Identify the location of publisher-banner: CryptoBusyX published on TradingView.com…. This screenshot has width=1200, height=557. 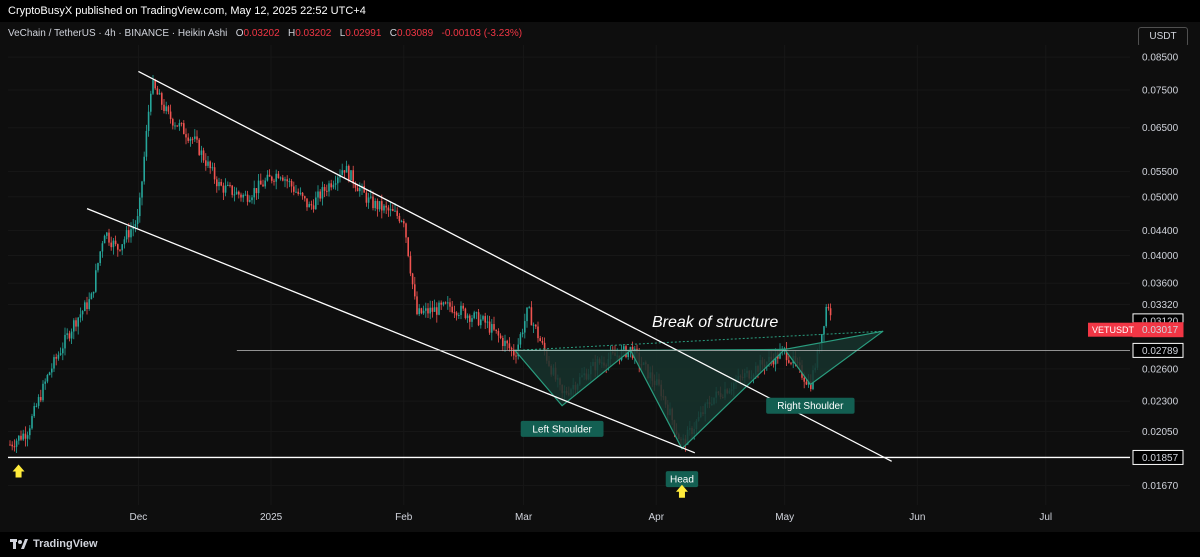
(600, 11).